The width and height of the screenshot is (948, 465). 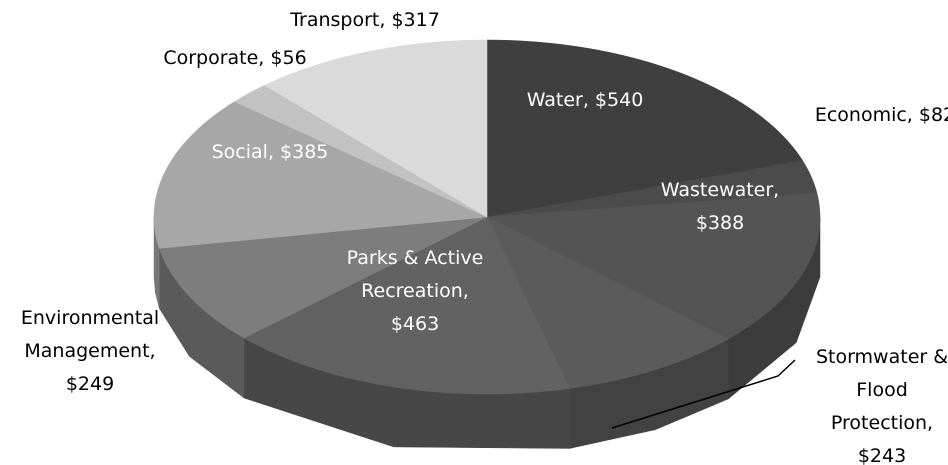 I want to click on data-label: Economic, $82, so click(x=881, y=115).